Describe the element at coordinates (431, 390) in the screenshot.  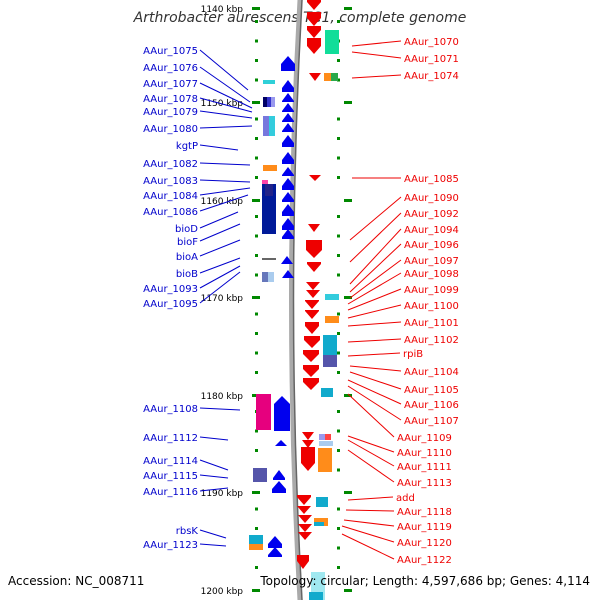
I see `gene-label-right: AAur_1105` at that location.